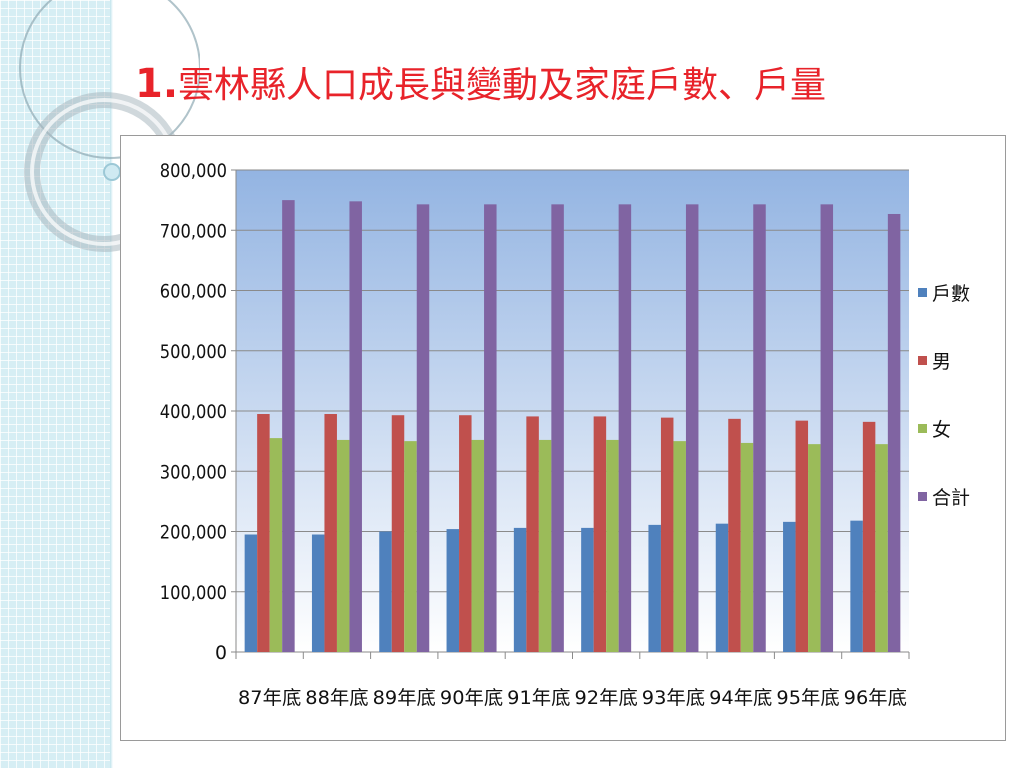  What do you see at coordinates (545, 545) in the screenshot?
I see `bar-女-91年底` at bounding box center [545, 545].